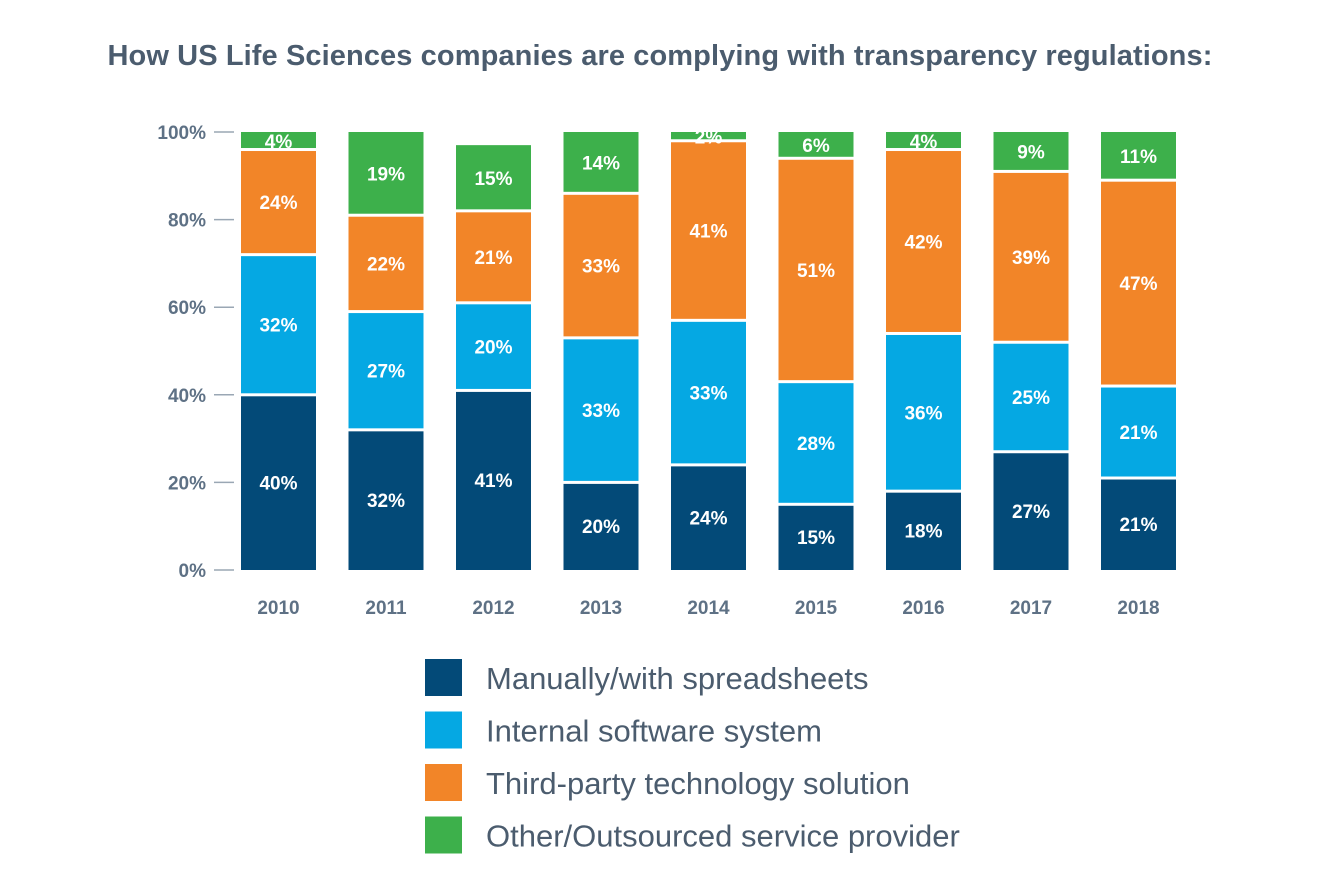  Describe the element at coordinates (493, 608) in the screenshot. I see `x-tick-label: 2012` at that location.